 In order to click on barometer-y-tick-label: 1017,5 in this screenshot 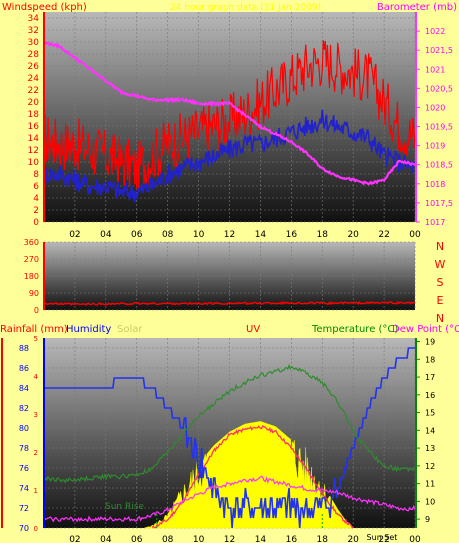, I will do `click(439, 203)`.